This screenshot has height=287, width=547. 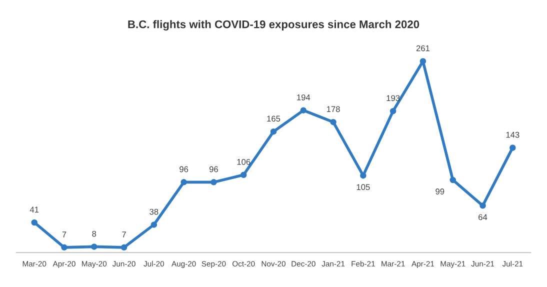 What do you see at coordinates (94, 233) in the screenshot?
I see `data-label: 8` at bounding box center [94, 233].